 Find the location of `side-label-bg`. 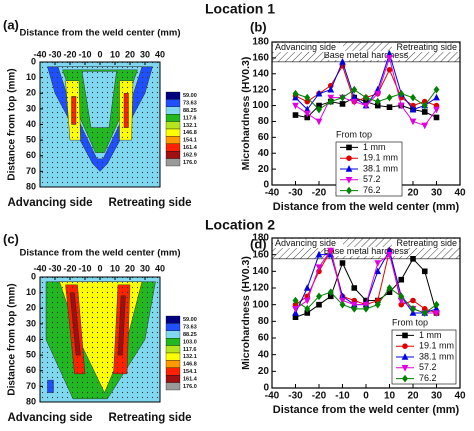

side-label-bg is located at coordinates (425, 243).